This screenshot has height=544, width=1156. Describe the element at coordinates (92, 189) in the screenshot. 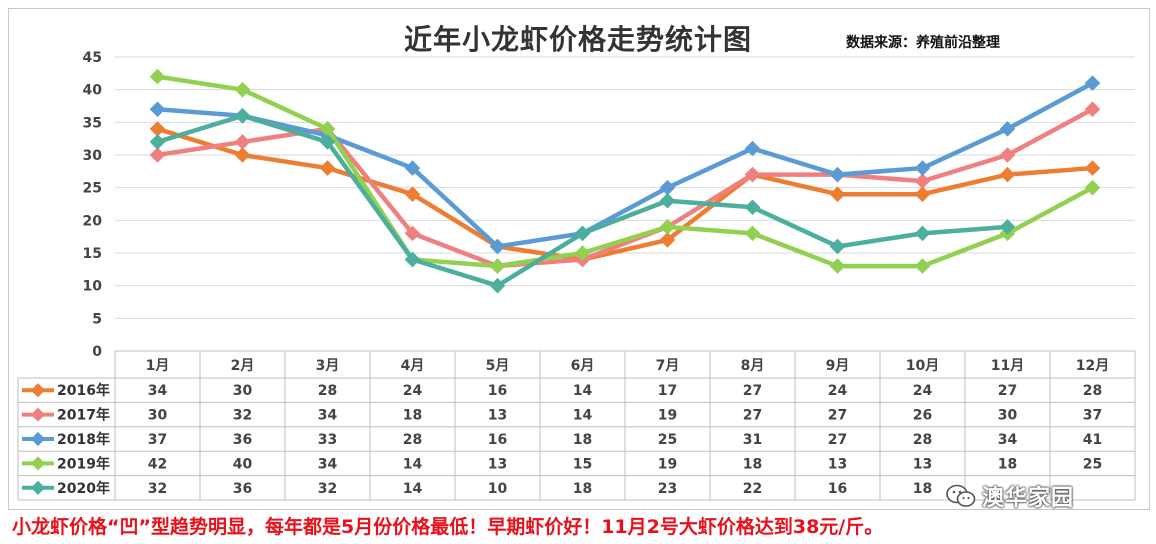

I see `y-tick-label: 25` at that location.